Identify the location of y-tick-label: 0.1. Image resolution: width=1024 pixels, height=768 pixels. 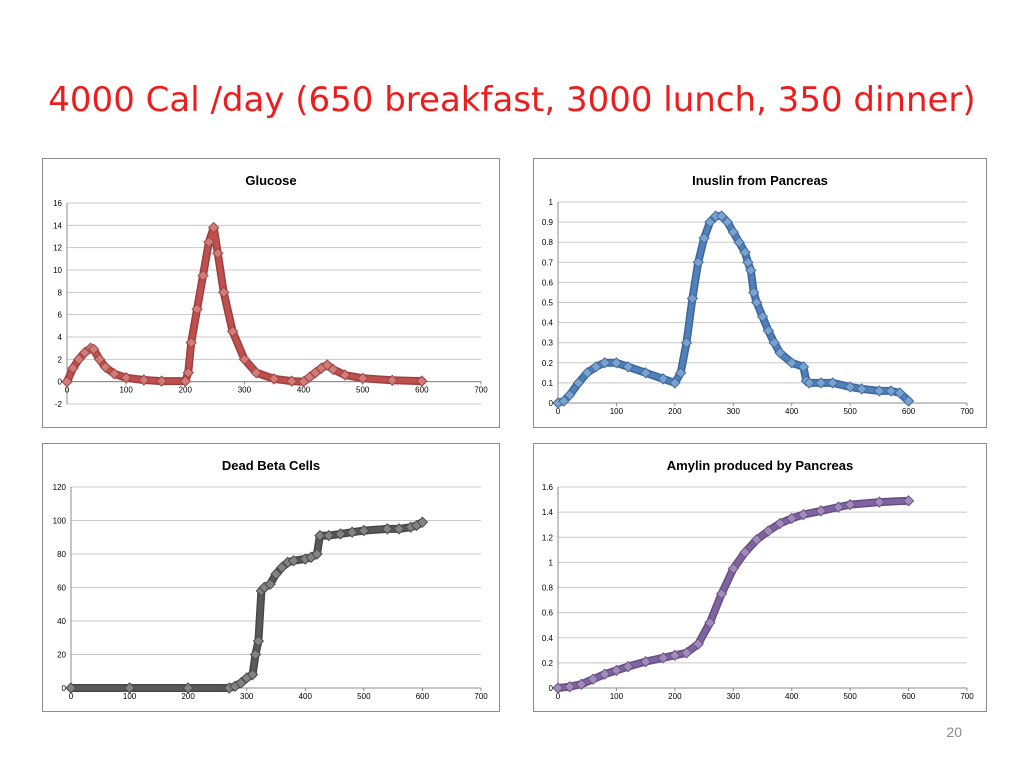
(548, 383).